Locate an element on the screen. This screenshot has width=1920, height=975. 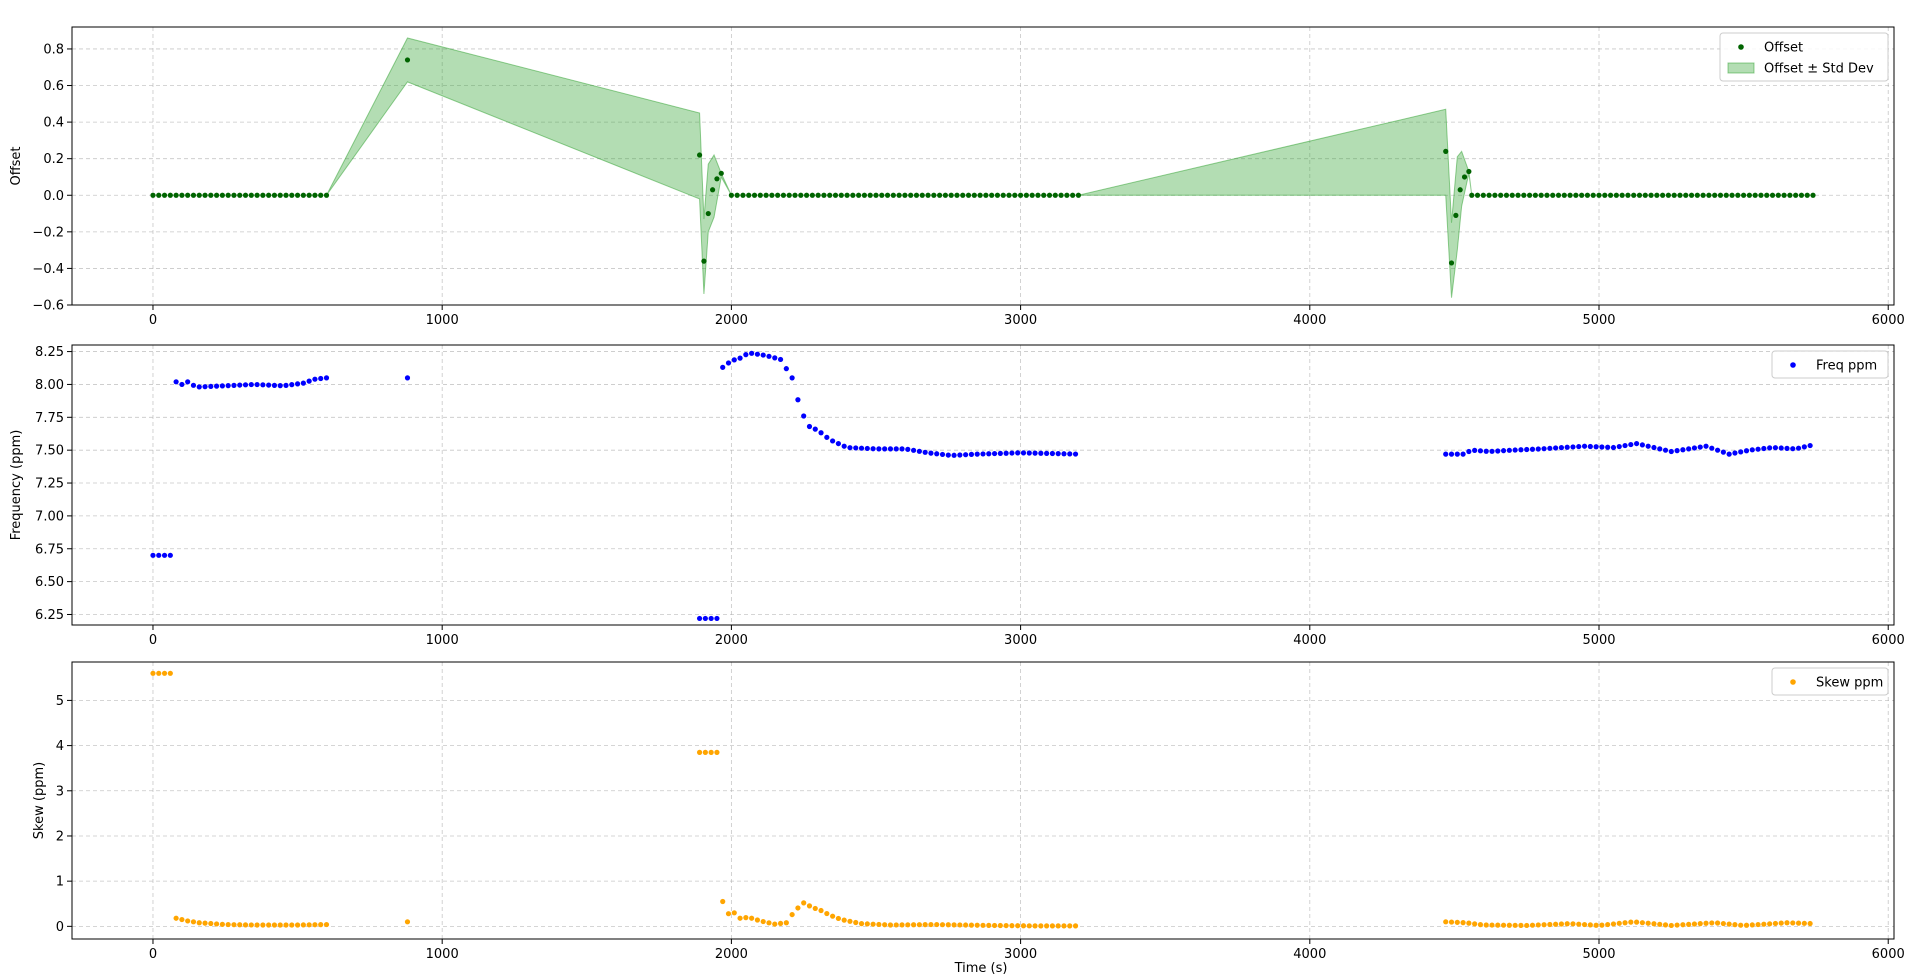
y-tick-label: 6.75 is located at coordinates (49, 549).